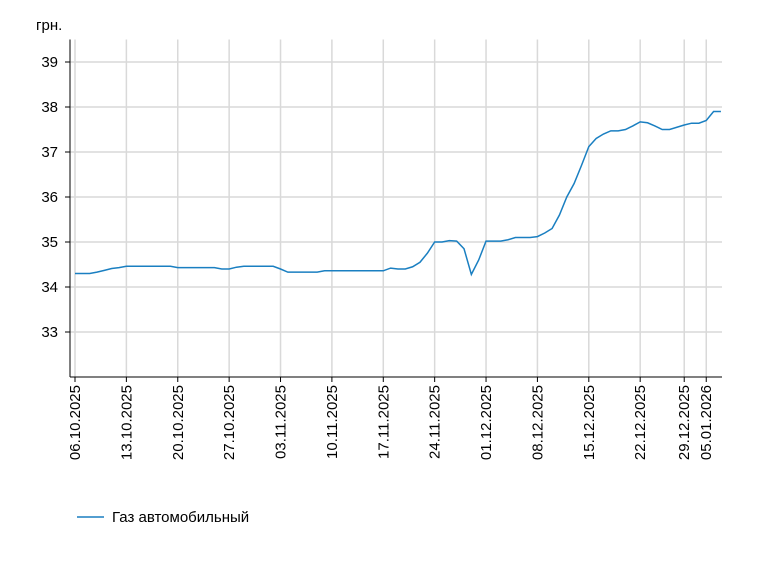 The width and height of the screenshot is (768, 565). Describe the element at coordinates (332, 422) in the screenshot. I see `x-tick-label: 10.11.2025` at that location.